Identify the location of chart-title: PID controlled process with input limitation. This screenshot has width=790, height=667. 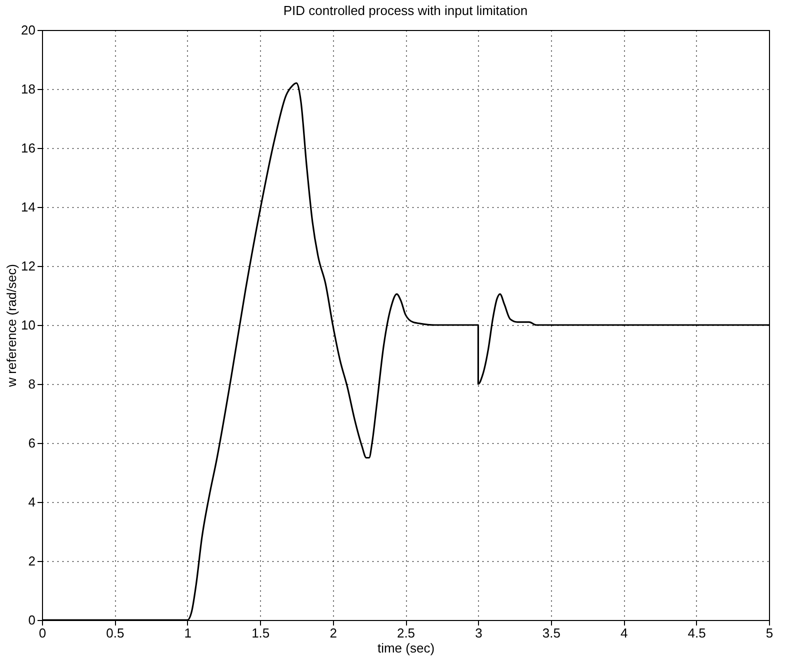
(405, 10).